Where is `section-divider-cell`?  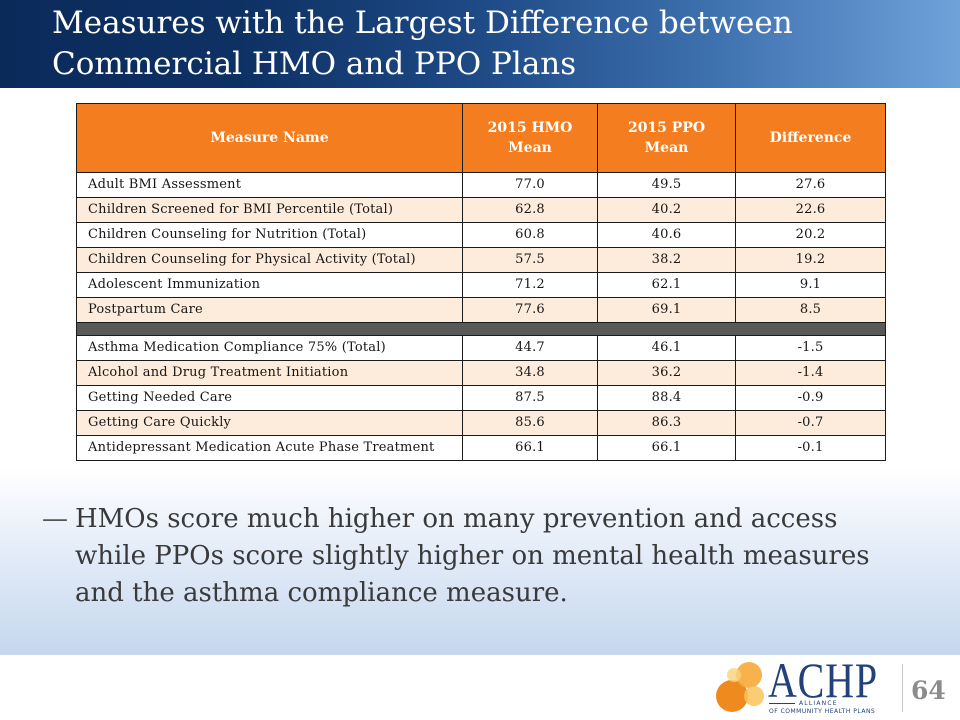
section-divider-cell is located at coordinates (481, 329).